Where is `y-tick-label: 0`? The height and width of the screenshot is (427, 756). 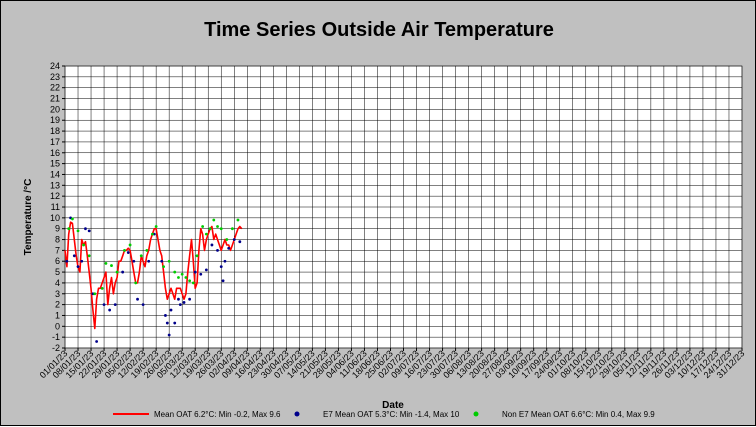
y-tick-label: 0 is located at coordinates (57, 326).